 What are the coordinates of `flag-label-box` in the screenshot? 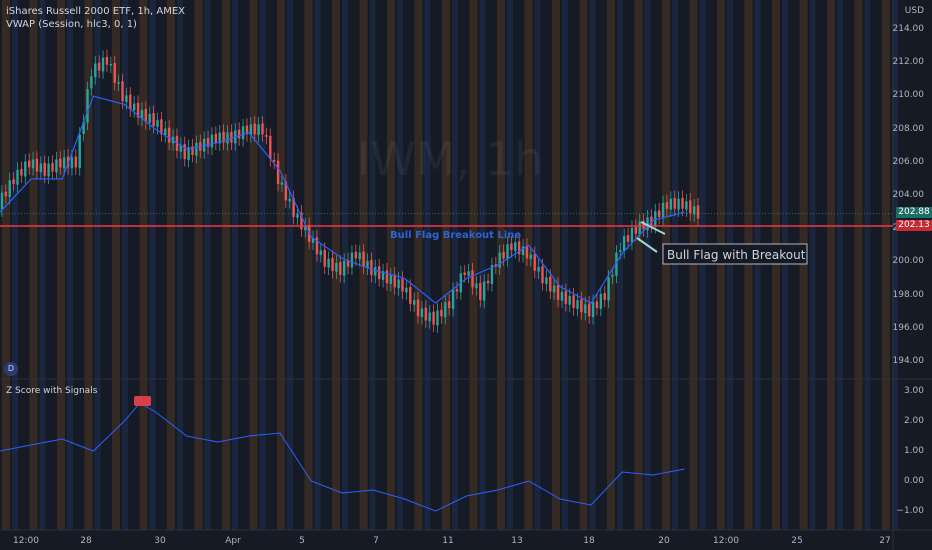 It's located at (735, 254).